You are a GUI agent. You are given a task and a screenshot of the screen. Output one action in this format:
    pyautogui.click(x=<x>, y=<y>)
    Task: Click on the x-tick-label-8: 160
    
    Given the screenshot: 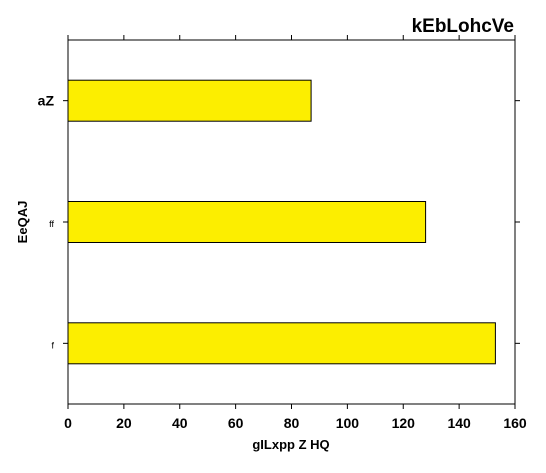 What is the action you would take?
    pyautogui.click(x=515, y=423)
    